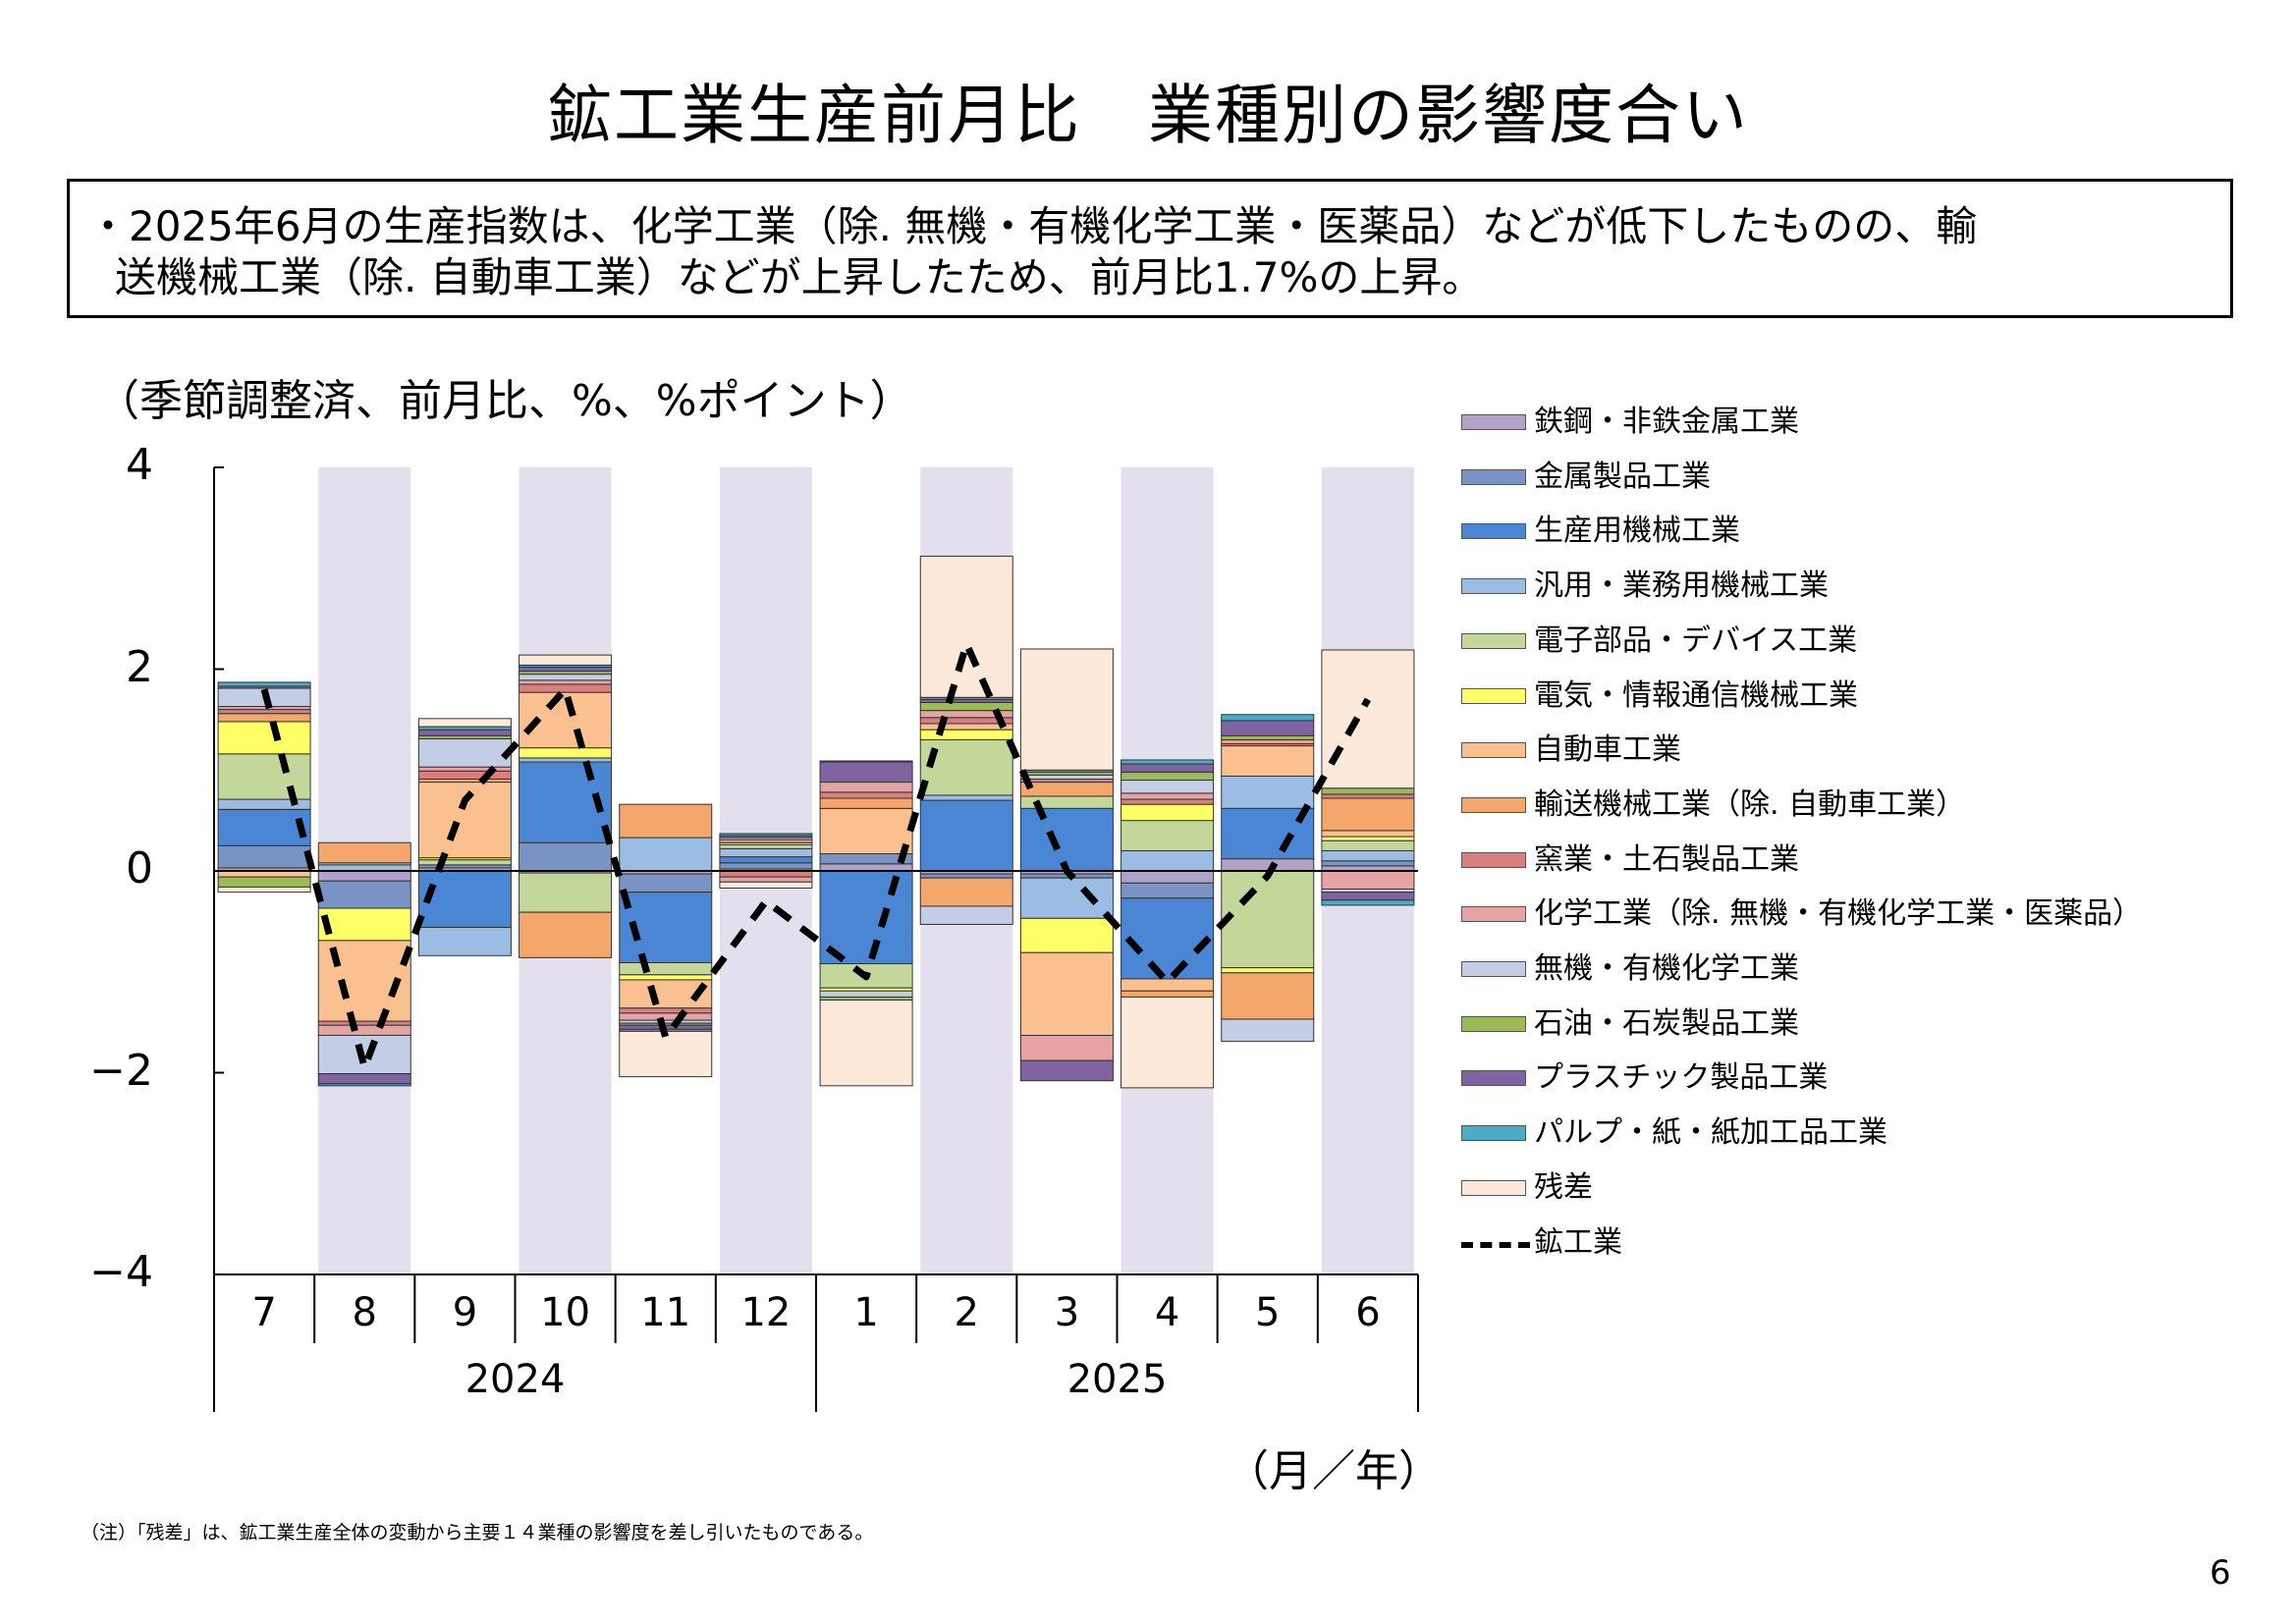  What do you see at coordinates (1622, 476) in the screenshot?
I see `legend-label: 金属製品工業` at bounding box center [1622, 476].